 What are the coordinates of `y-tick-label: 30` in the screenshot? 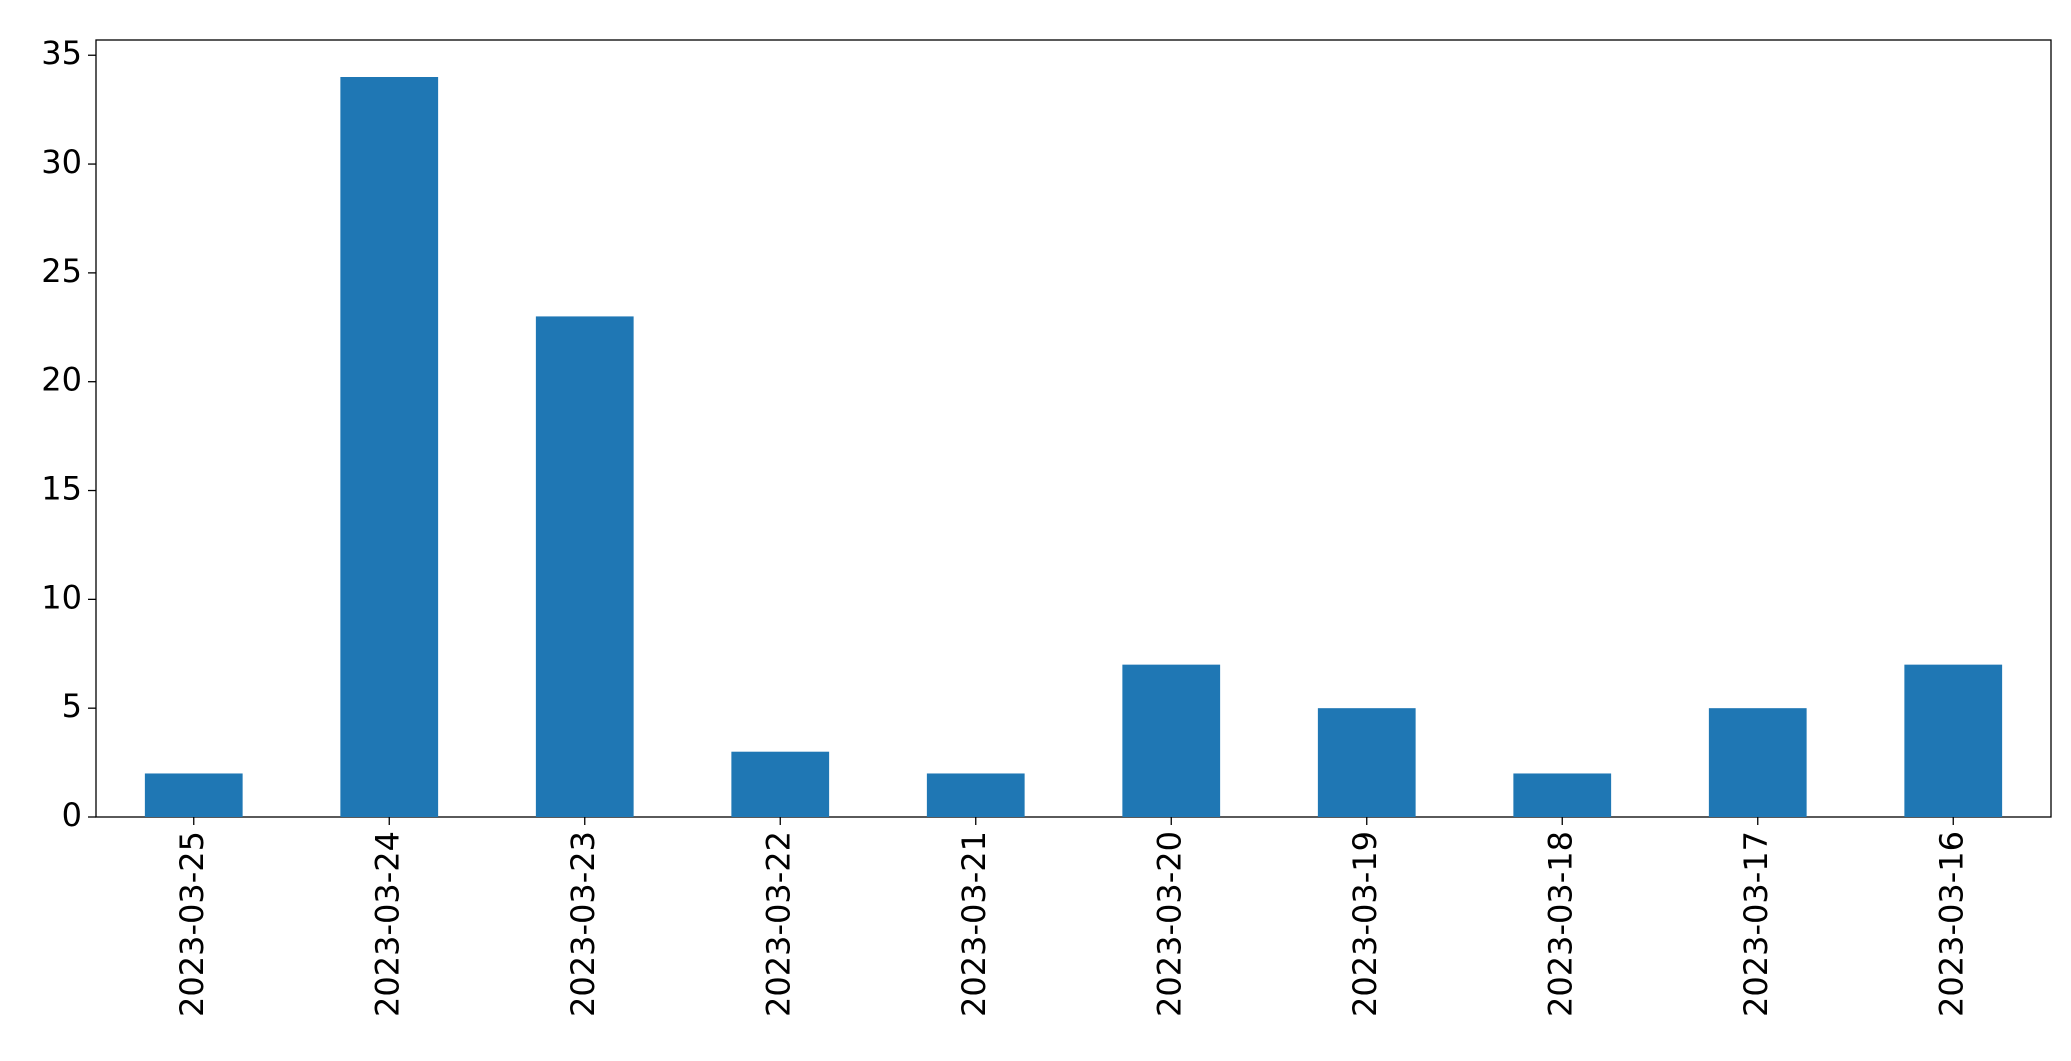 It's located at (61, 162).